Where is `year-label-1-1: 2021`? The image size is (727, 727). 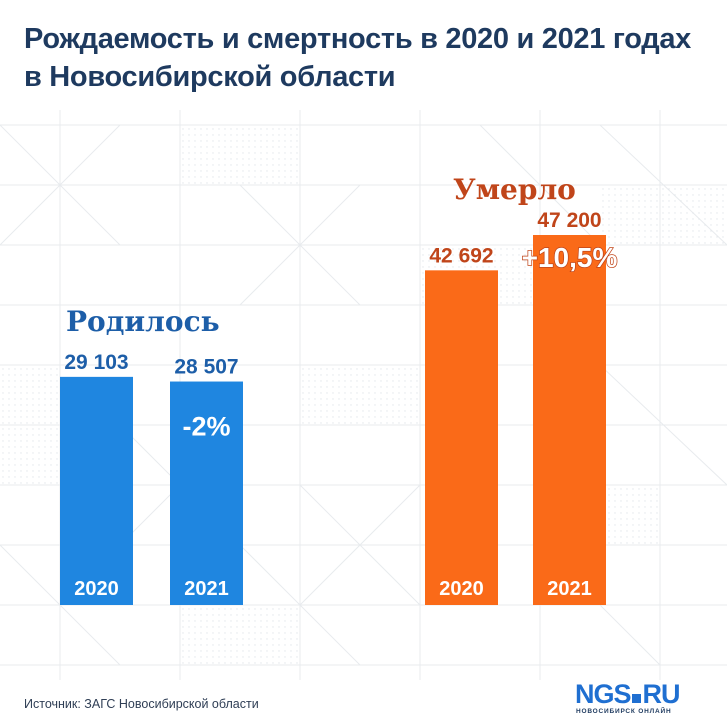 year-label-1-1: 2021 is located at coordinates (569, 589).